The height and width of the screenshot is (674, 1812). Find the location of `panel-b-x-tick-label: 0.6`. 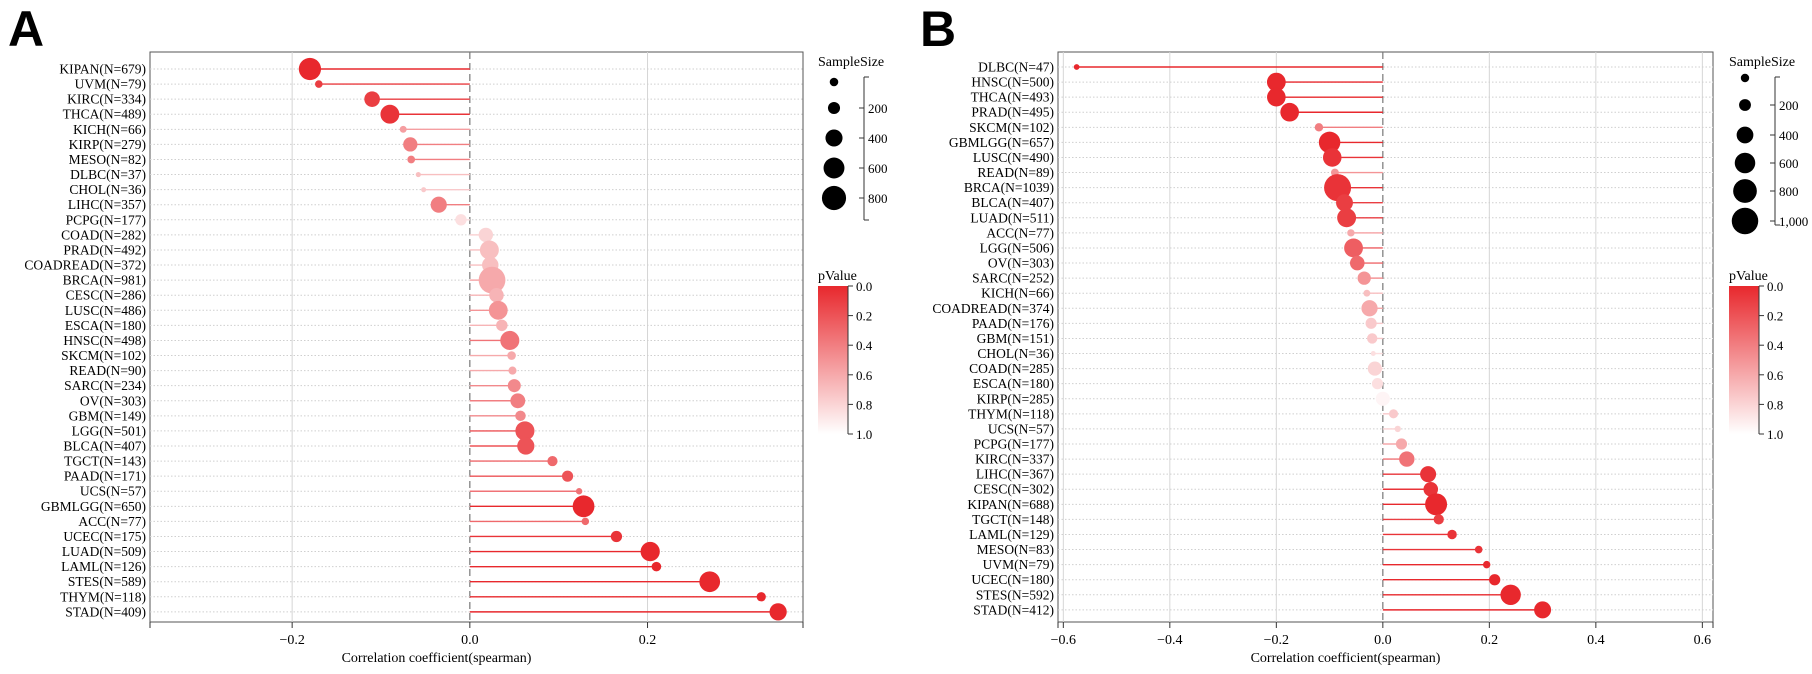

panel-b-x-tick-label: 0.6 is located at coordinates (1703, 640).